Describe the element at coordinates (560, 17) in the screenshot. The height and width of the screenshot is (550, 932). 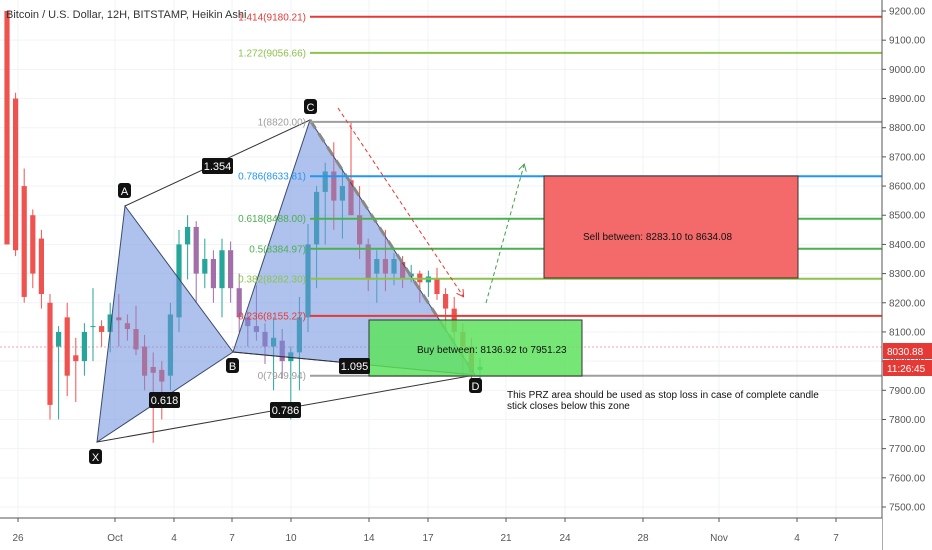
I see `fib-level: 1.414(9180.21)` at that location.